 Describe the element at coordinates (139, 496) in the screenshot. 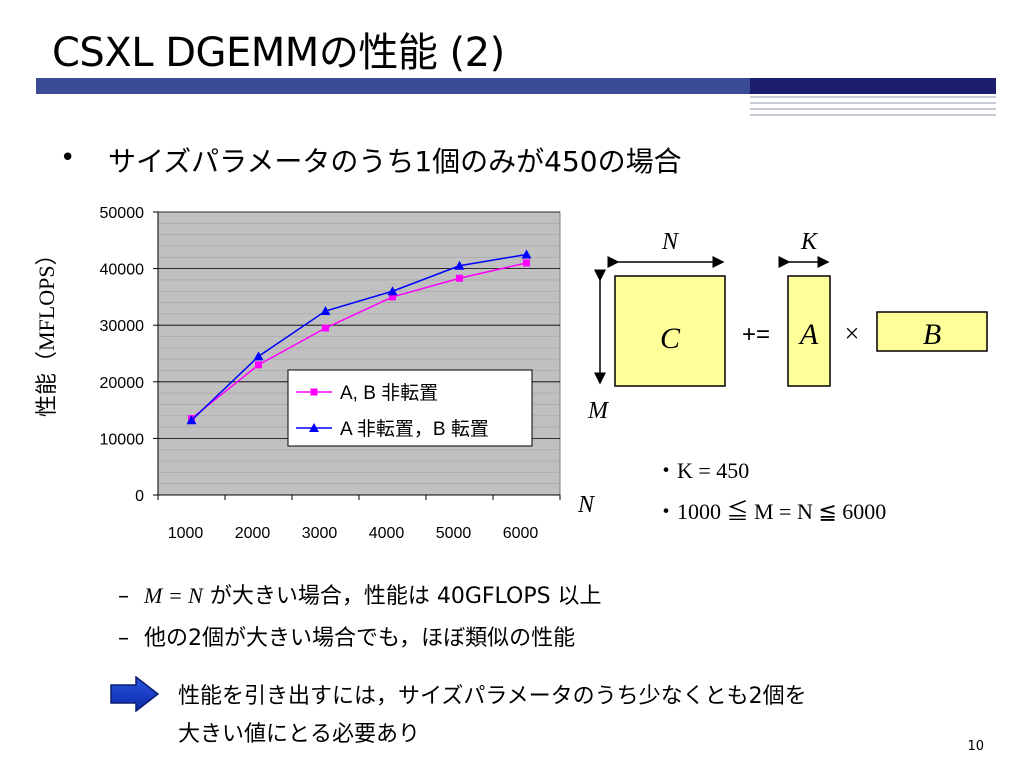

I see `y-tick-label: 0` at that location.